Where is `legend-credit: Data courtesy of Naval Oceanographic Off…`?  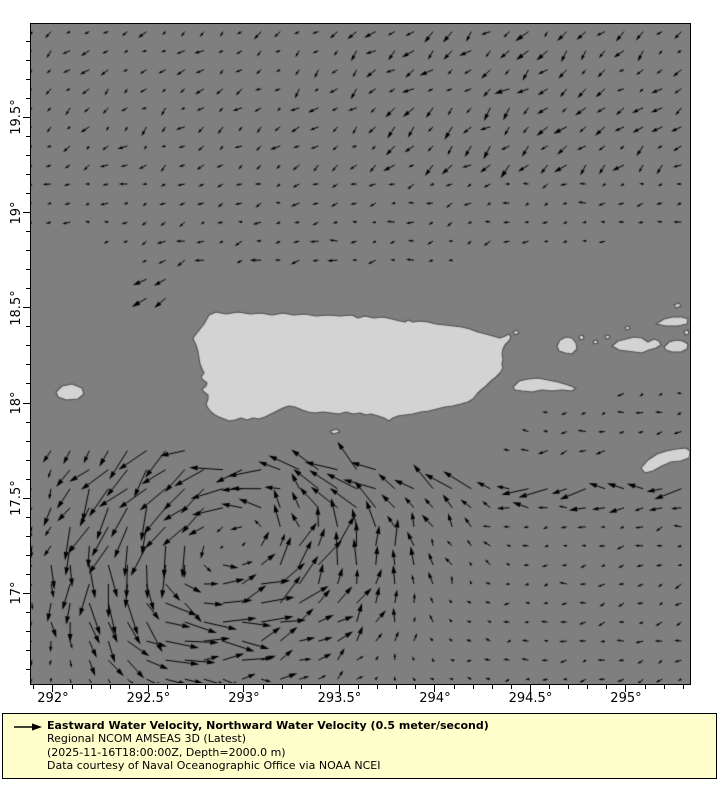
legend-credit: Data courtesy of Naval Oceanographic Off… is located at coordinates (214, 766).